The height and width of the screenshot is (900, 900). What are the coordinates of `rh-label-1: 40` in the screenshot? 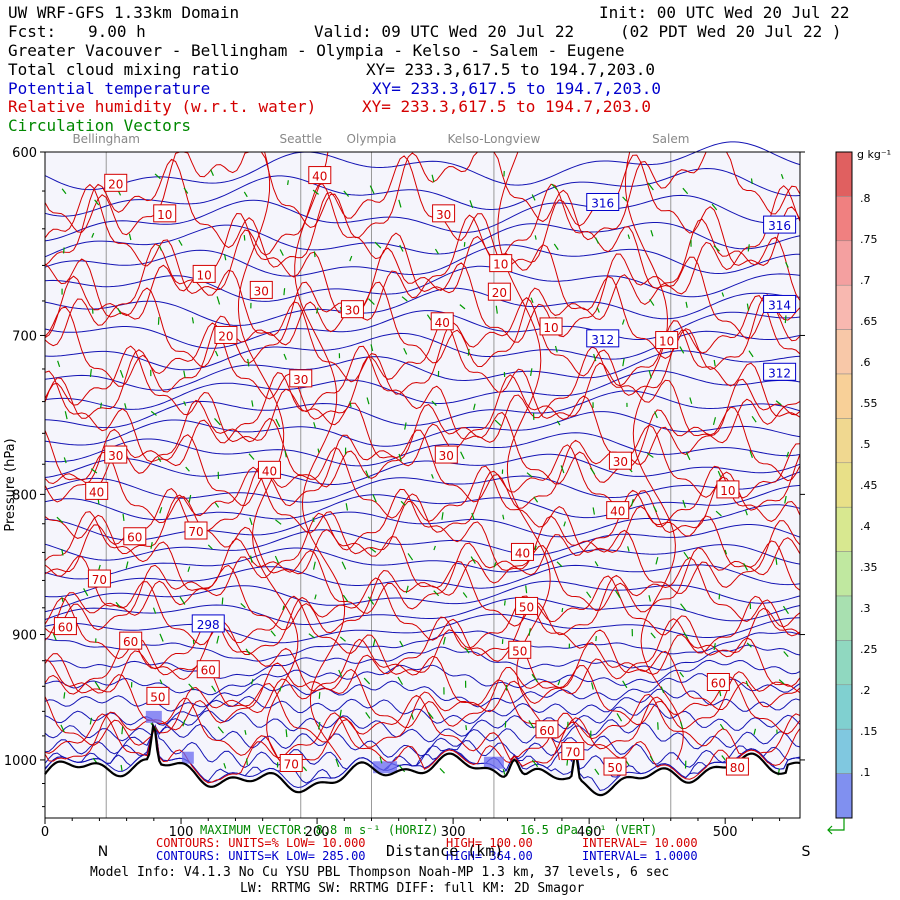 It's located at (319, 177).